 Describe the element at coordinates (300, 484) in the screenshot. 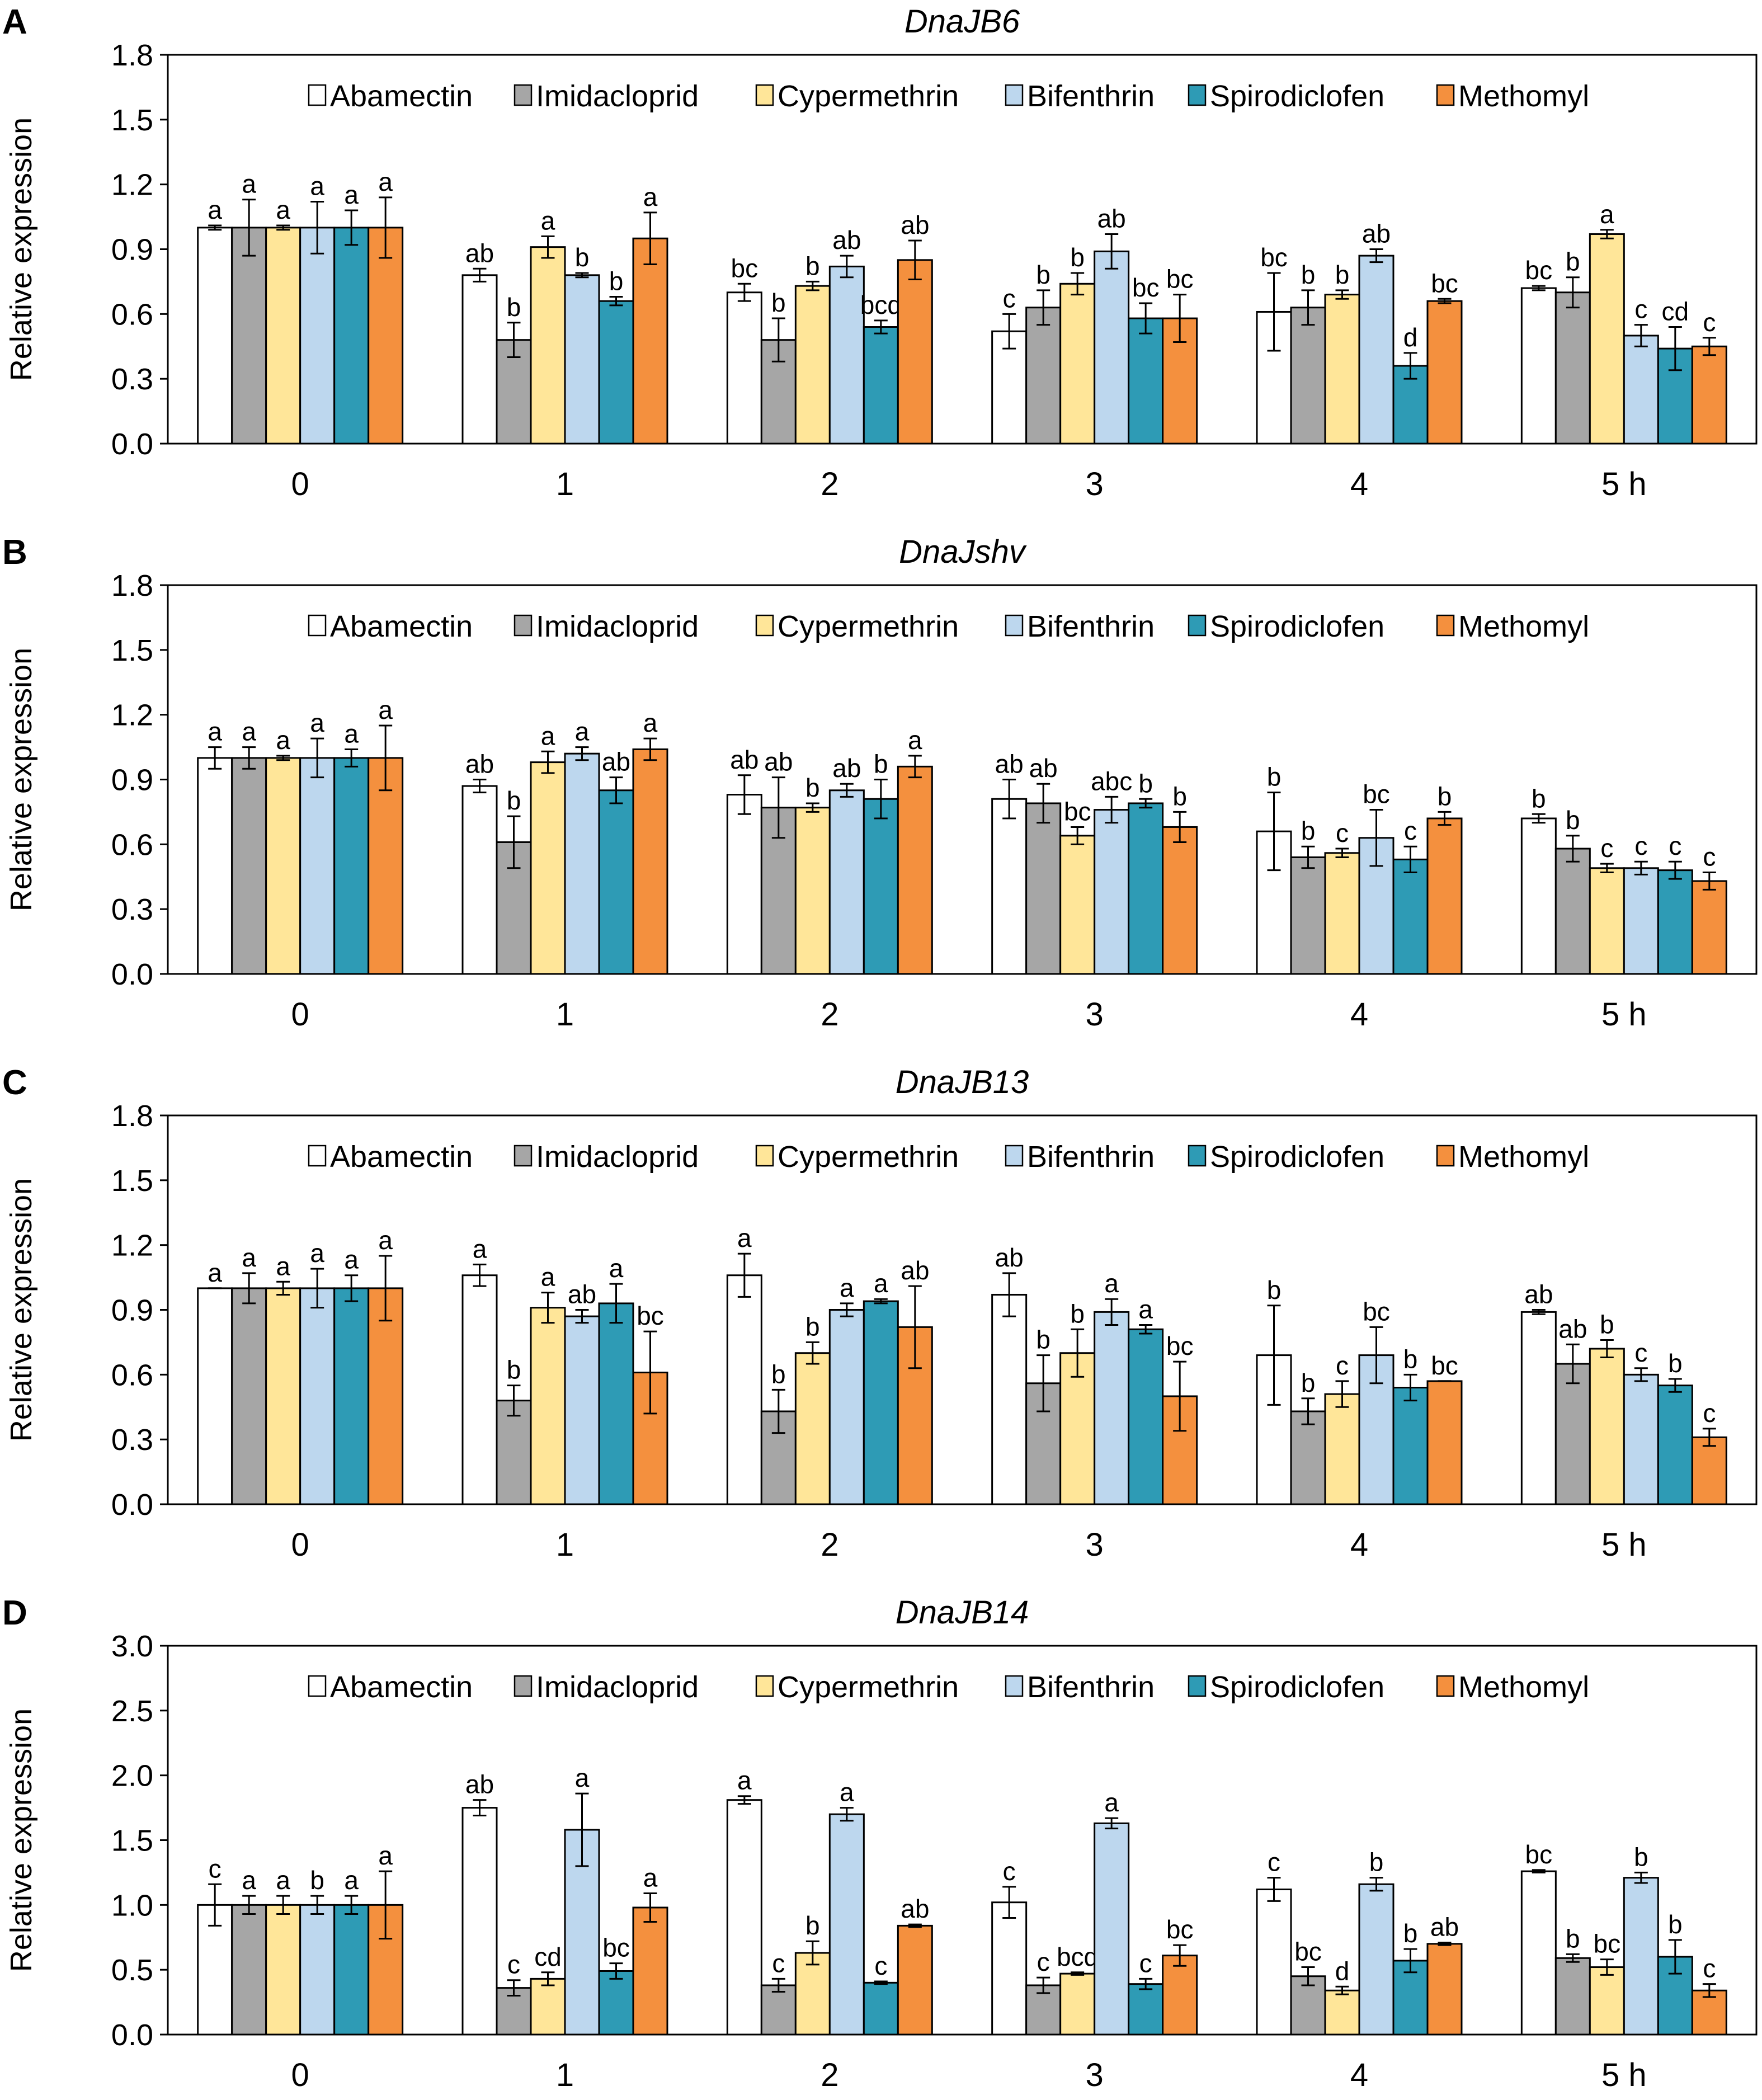

I see `x-tick-label: 0` at that location.